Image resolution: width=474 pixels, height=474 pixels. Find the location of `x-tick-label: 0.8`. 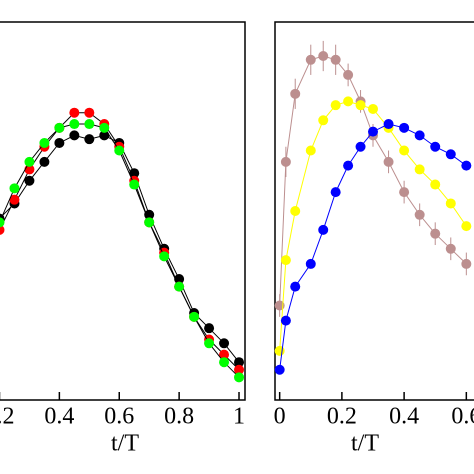

x-tick-label: 0.8 is located at coordinates (179, 417).